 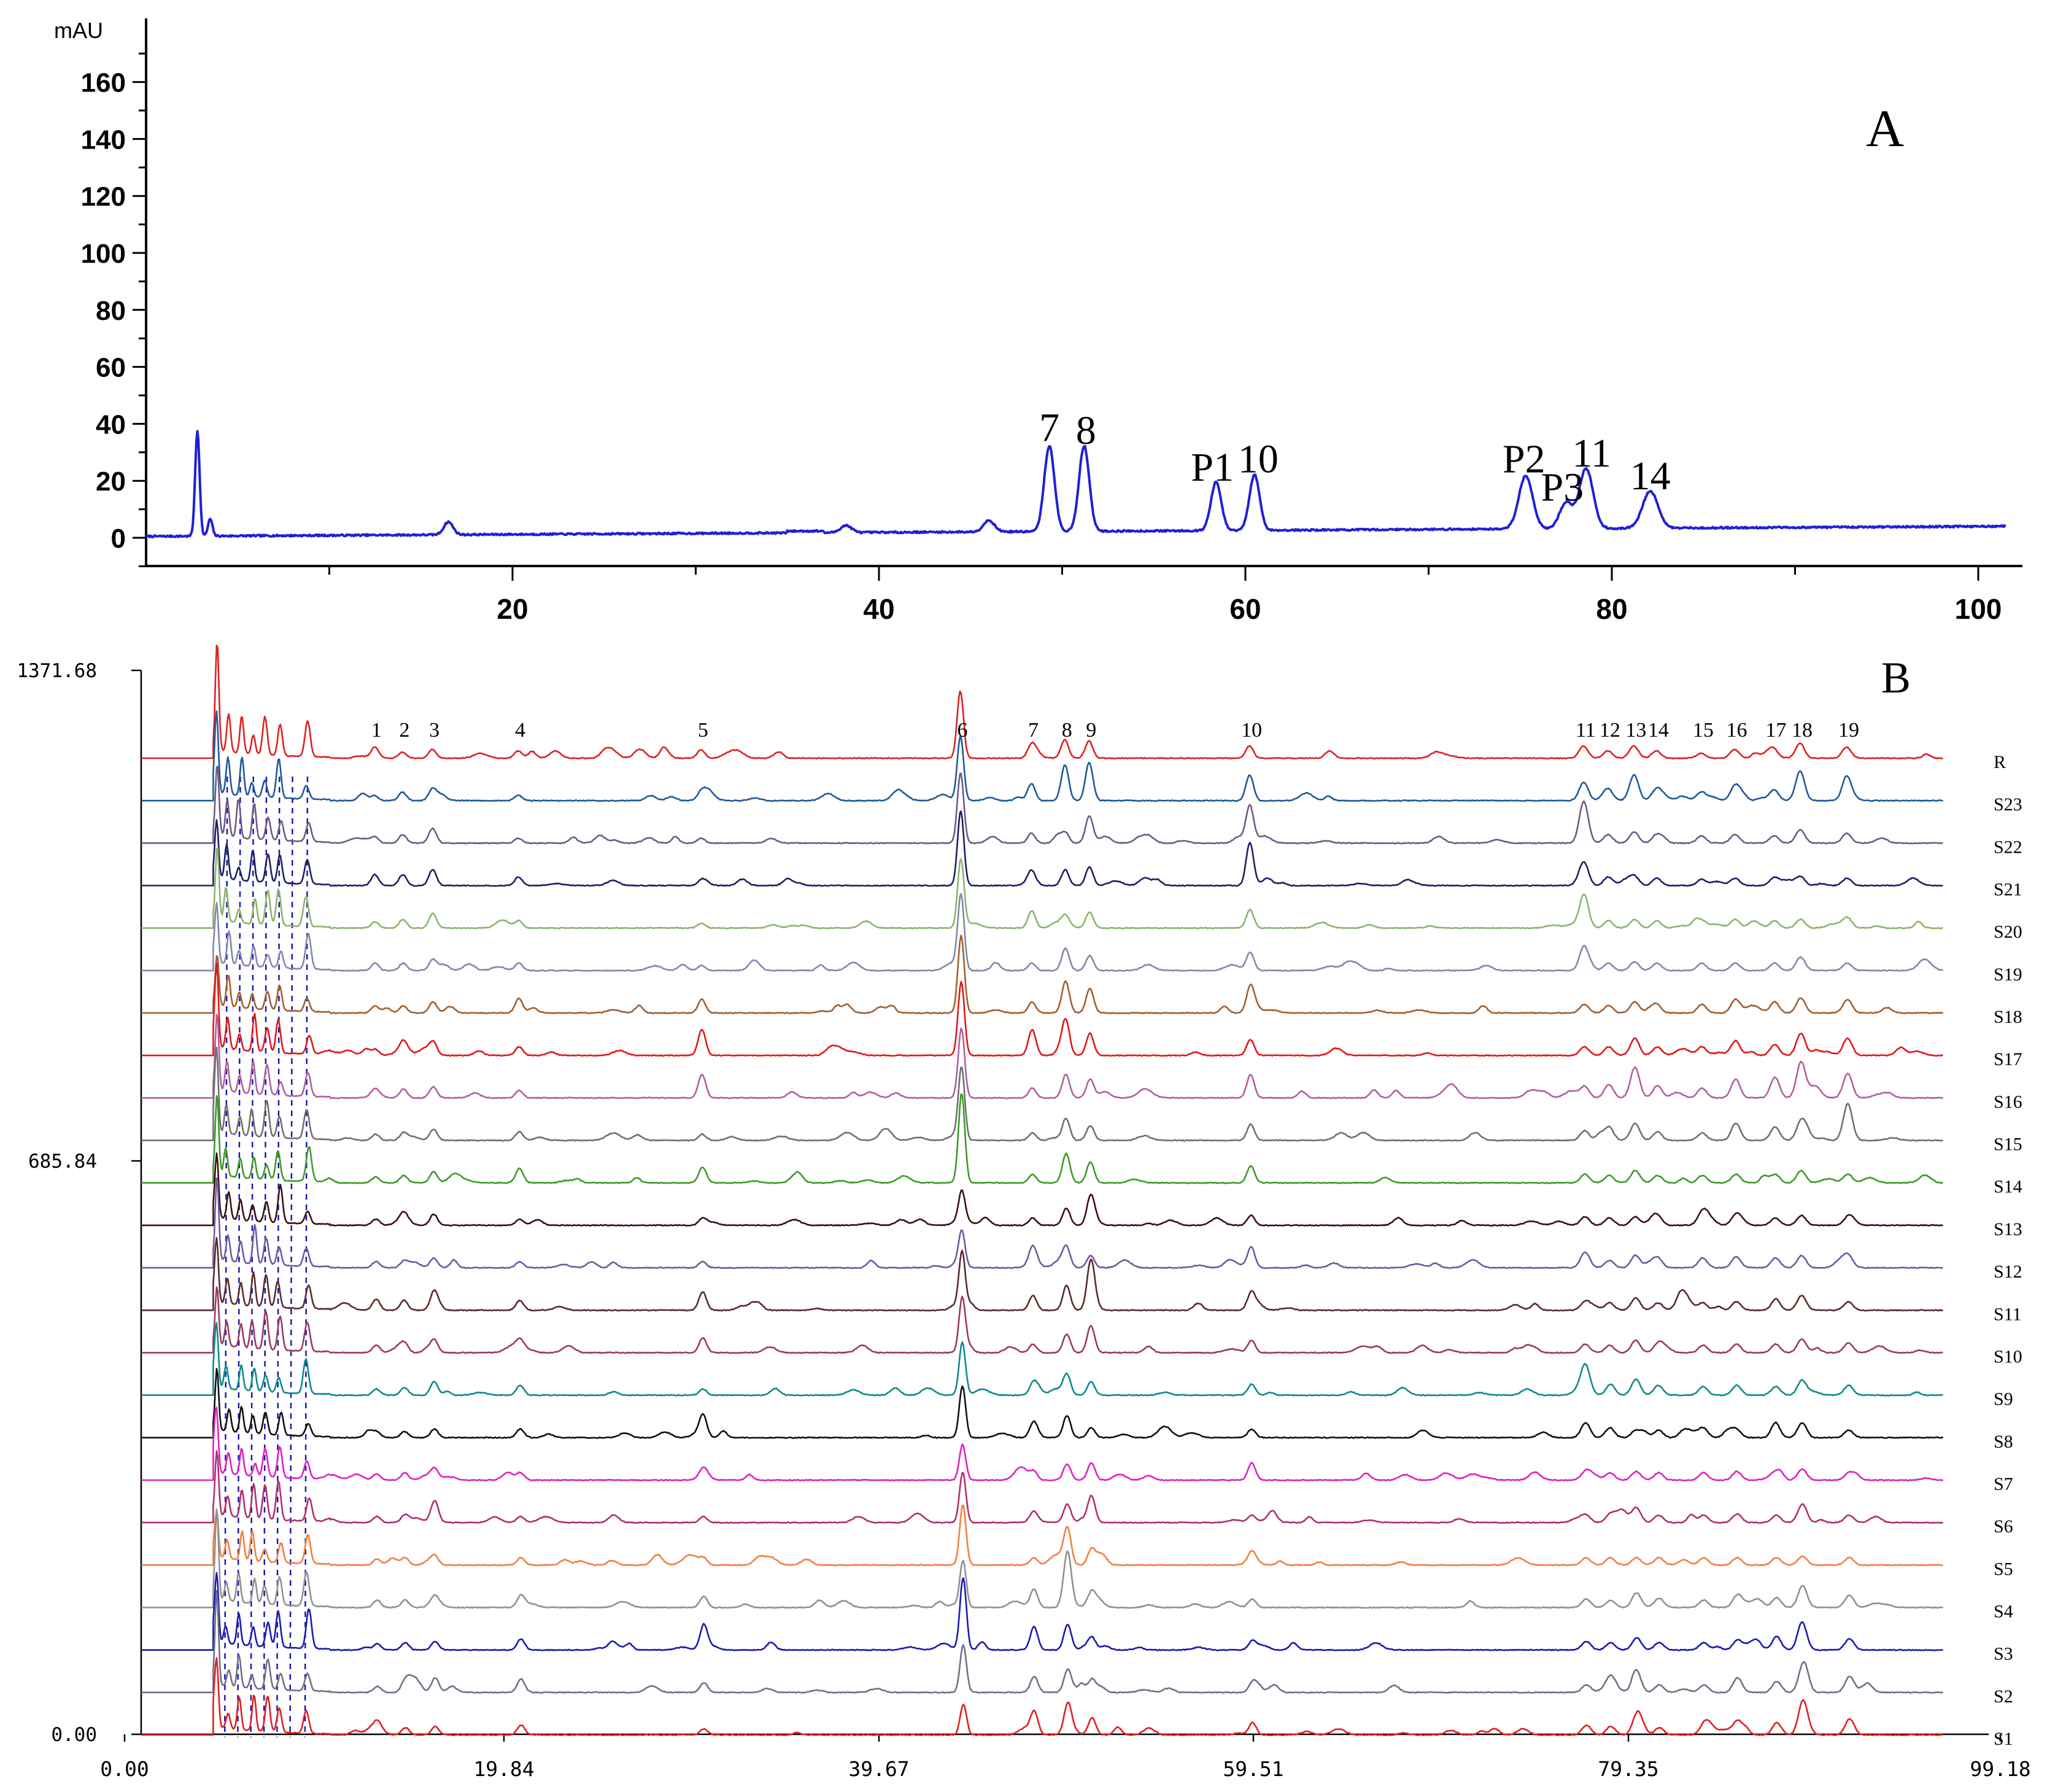 I want to click on panel-b-x-ticks: 0.00 19.84 39.67 59.51 79.35 99.18, so click(x=1065, y=1757).